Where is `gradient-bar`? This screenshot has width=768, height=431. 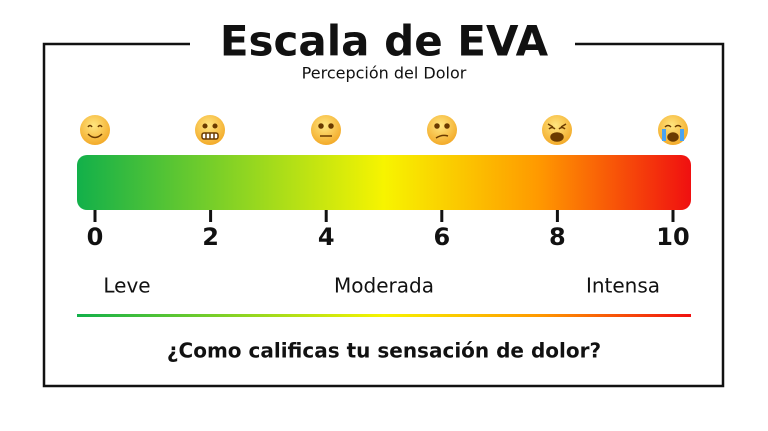
gradient-bar is located at coordinates (384, 182).